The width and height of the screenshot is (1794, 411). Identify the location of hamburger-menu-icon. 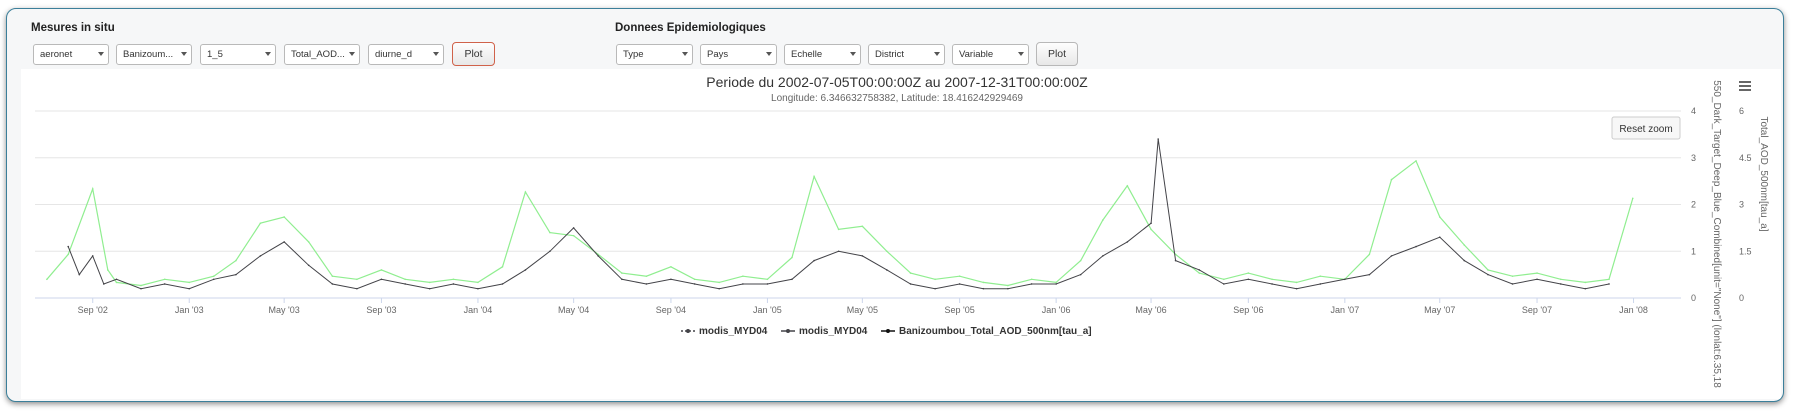
(1745, 87).